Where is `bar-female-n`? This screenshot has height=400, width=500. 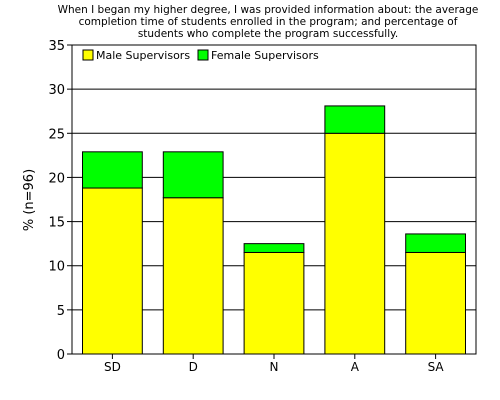 bar-female-n is located at coordinates (274, 248).